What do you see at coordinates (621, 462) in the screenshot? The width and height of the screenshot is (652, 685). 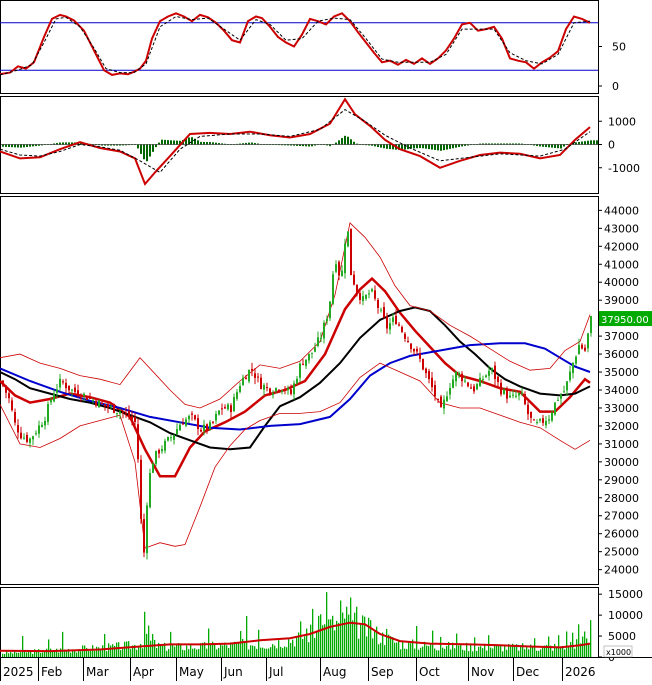 I see `price-tick-label: 30000` at bounding box center [621, 462].